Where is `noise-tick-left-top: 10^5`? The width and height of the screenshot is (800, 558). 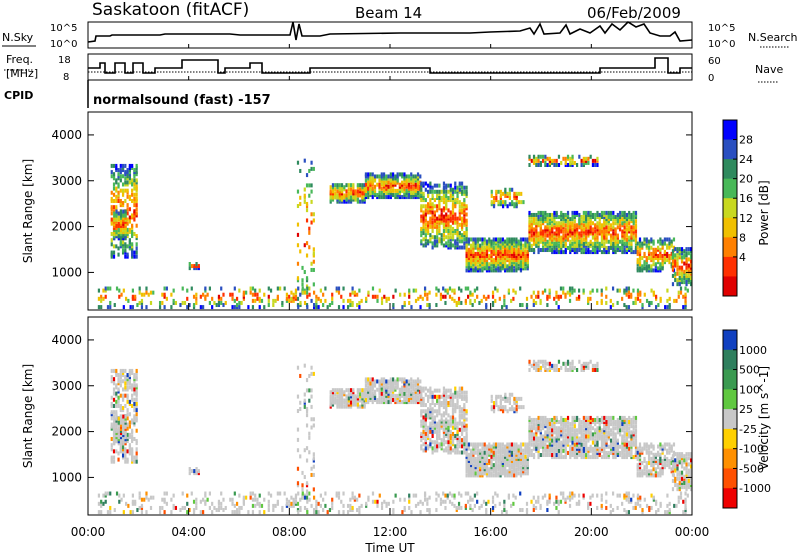 noise-tick-left-top: 10^5 is located at coordinates (63, 28).